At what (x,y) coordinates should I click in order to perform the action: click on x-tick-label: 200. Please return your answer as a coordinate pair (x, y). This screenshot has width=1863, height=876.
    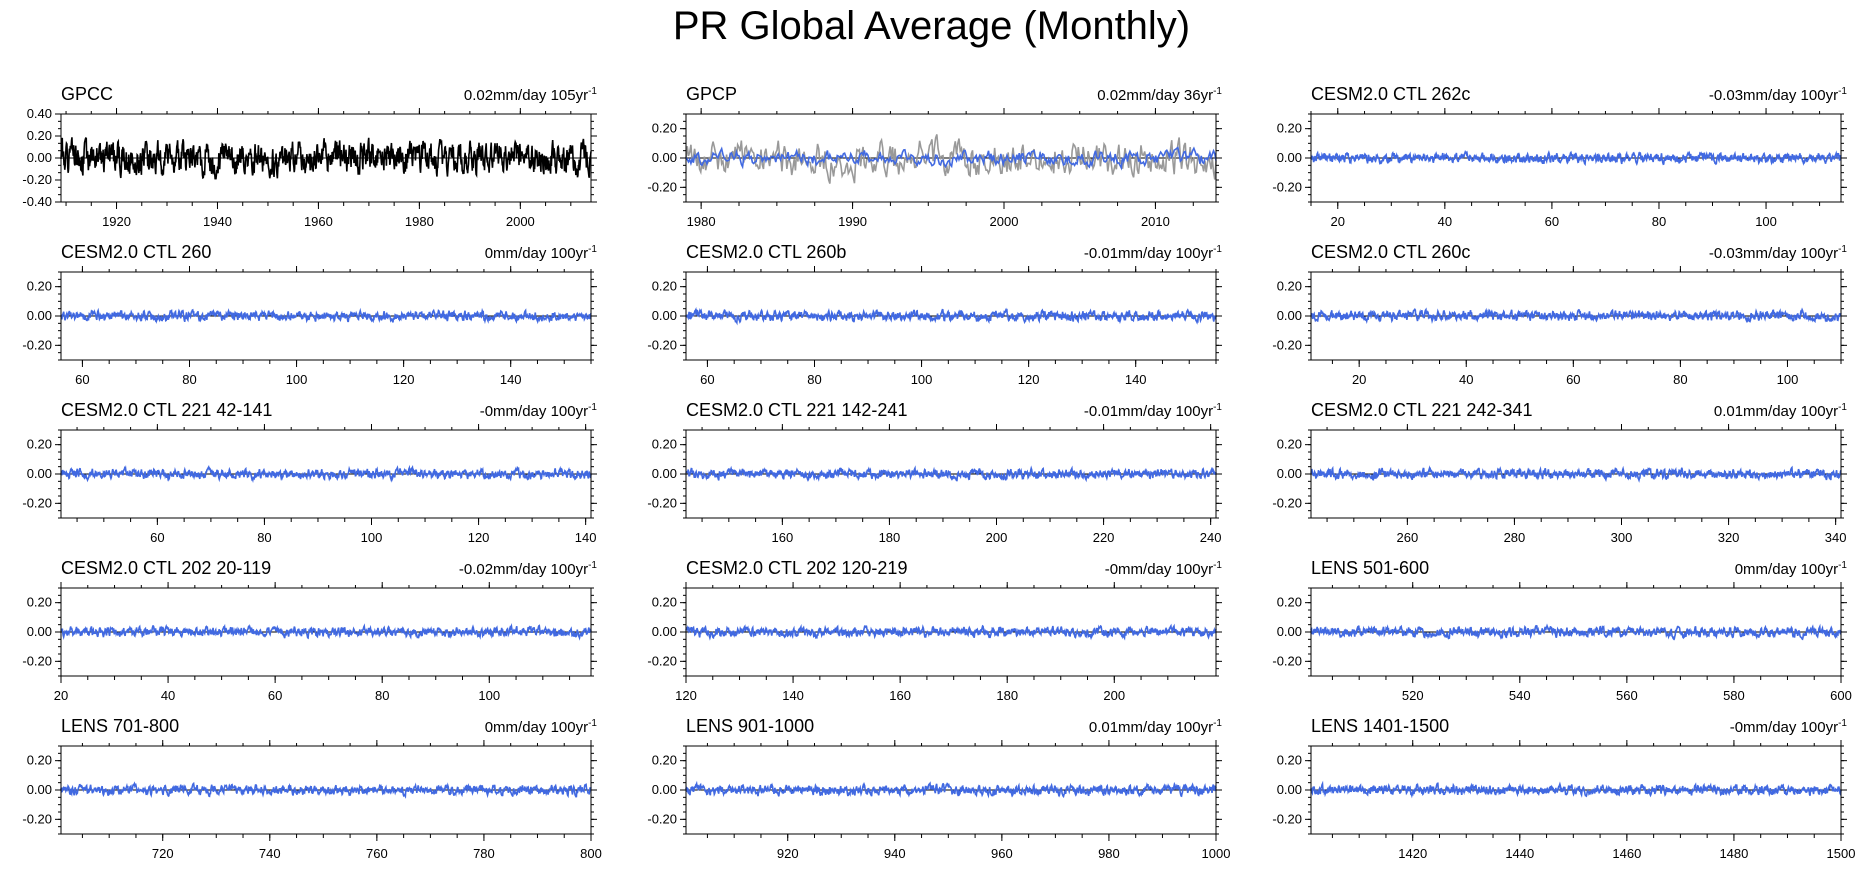
    Looking at the image, I should click on (1114, 695).